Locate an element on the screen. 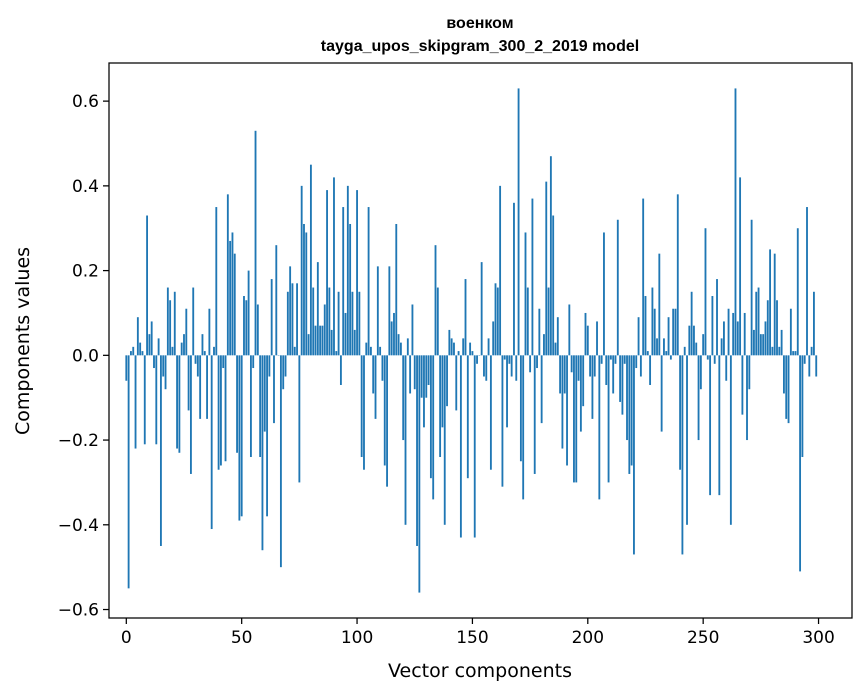 This screenshot has width=867, height=696. x-tick-label: 50 is located at coordinates (242, 638).